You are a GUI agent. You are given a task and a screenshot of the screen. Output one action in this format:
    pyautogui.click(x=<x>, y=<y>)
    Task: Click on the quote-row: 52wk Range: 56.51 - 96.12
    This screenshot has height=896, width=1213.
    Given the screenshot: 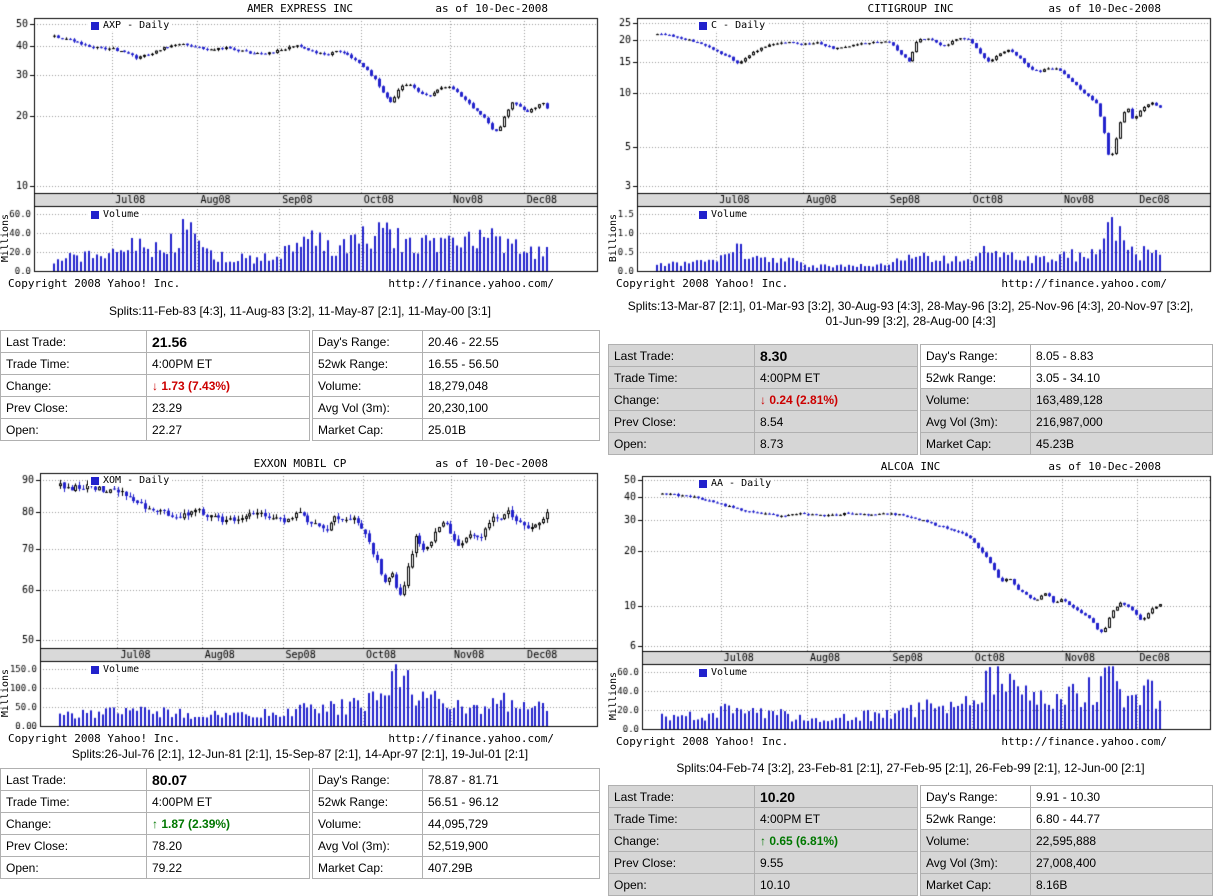 What is the action you would take?
    pyautogui.click(x=456, y=801)
    